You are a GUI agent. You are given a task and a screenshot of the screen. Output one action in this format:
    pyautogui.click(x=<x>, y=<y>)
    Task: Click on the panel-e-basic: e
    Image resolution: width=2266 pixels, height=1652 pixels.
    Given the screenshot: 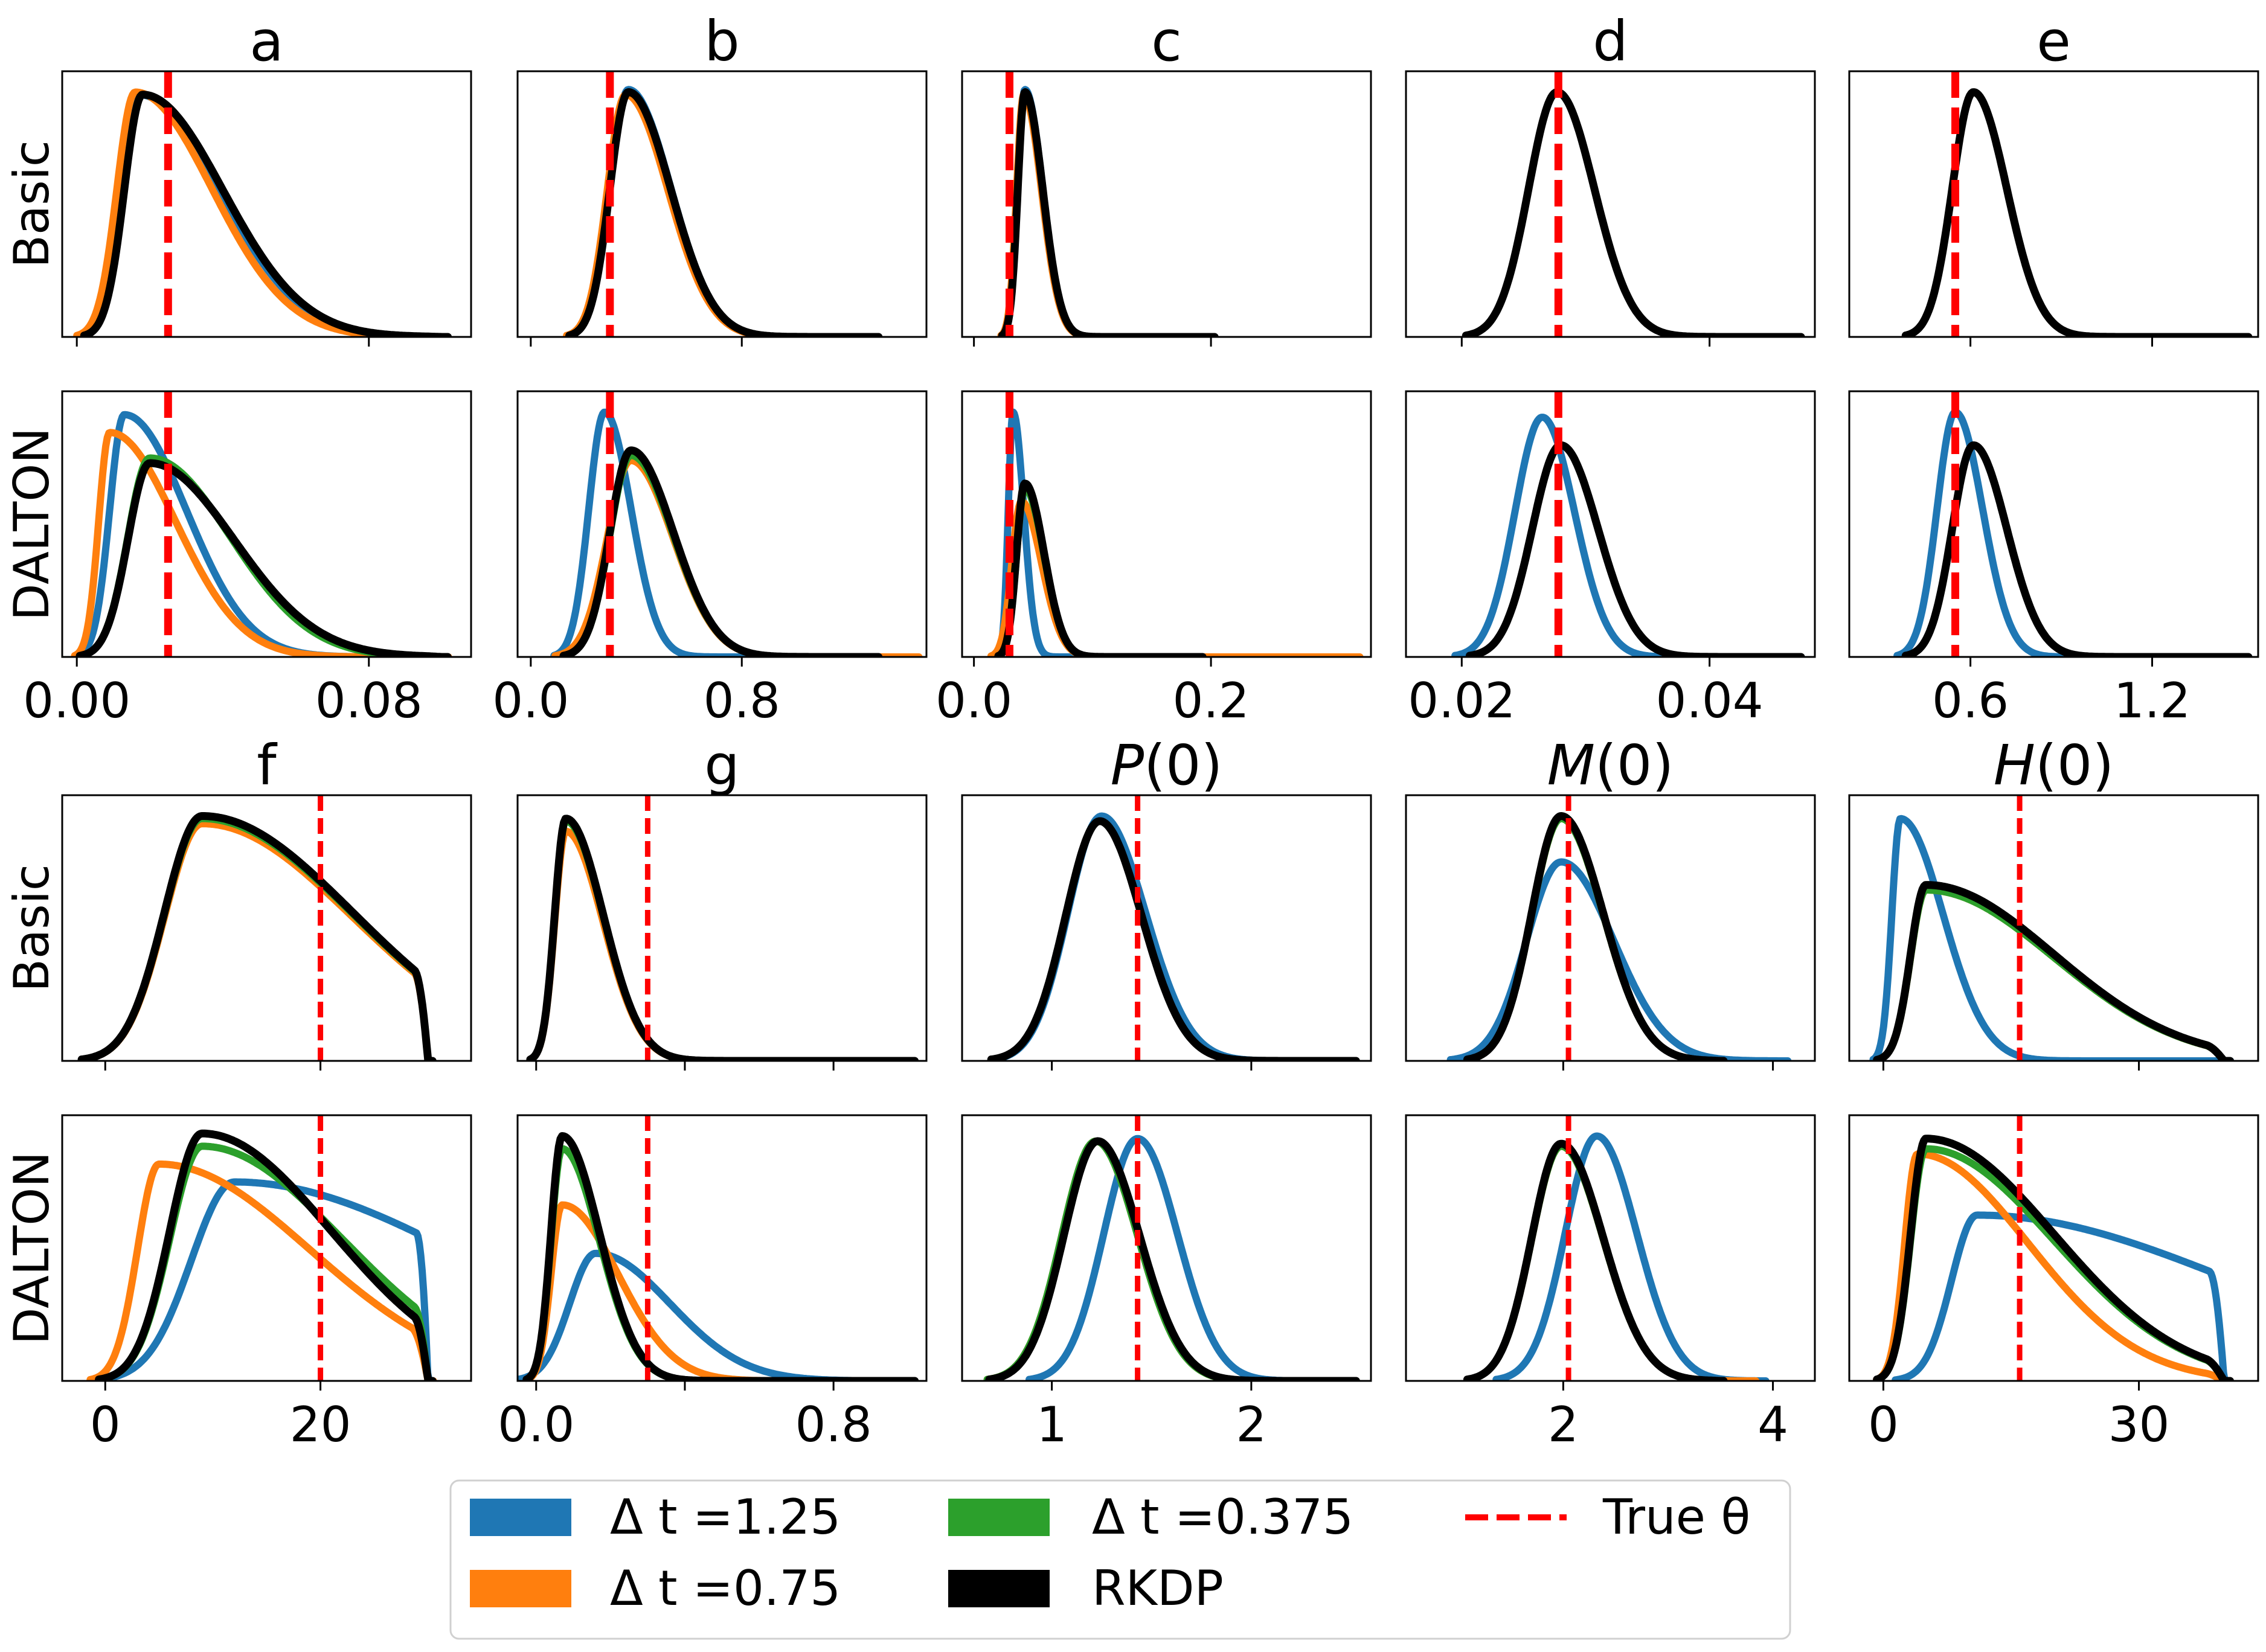 What is the action you would take?
    pyautogui.click(x=2054, y=178)
    